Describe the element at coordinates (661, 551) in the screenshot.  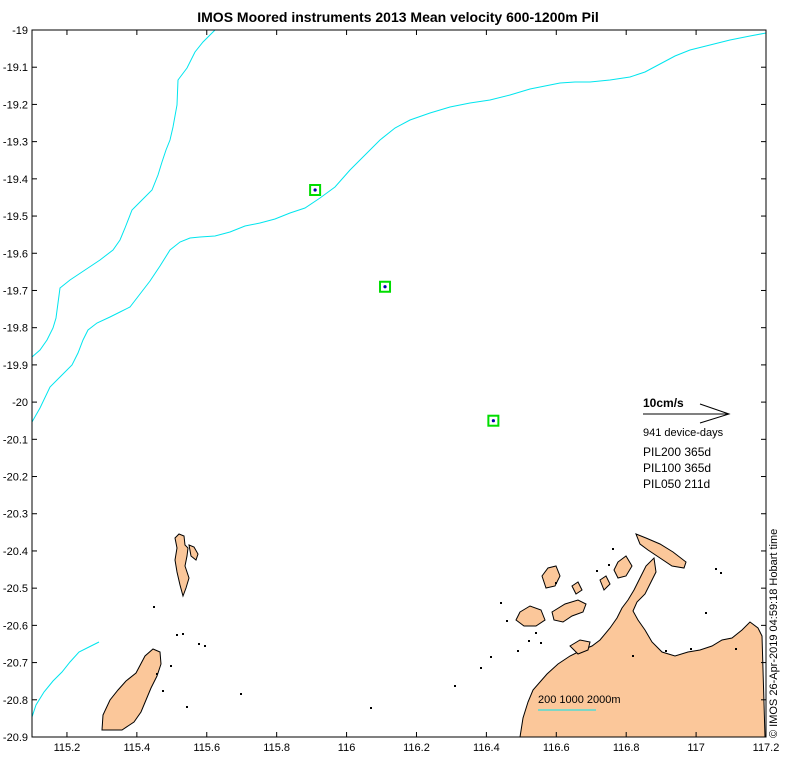
I see `island-legendre` at that location.